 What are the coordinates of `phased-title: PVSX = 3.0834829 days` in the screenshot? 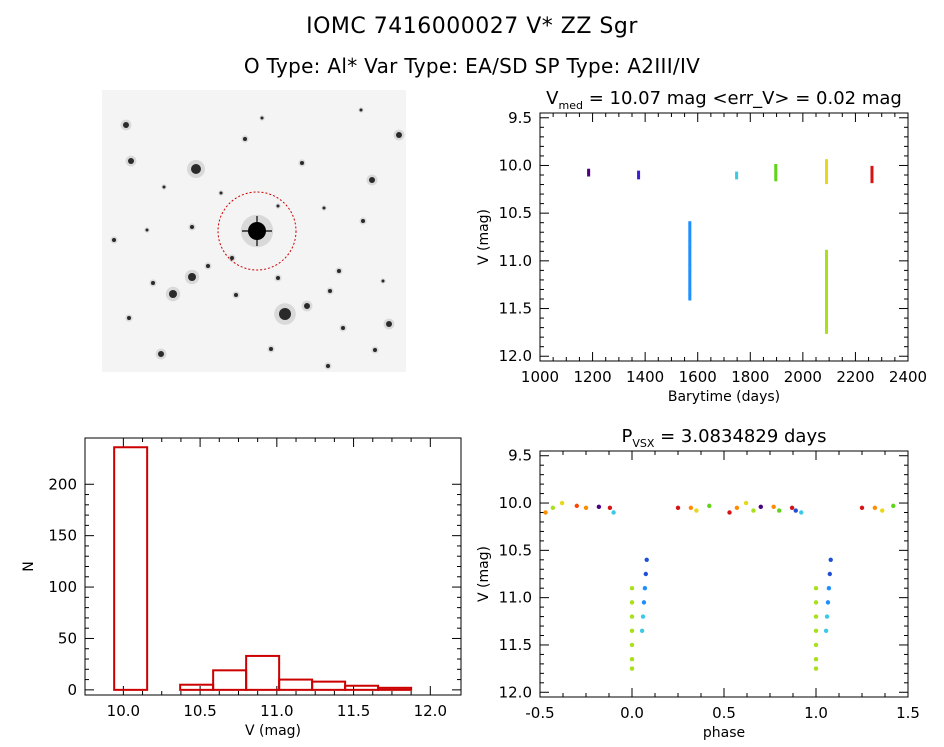 It's located at (724, 438).